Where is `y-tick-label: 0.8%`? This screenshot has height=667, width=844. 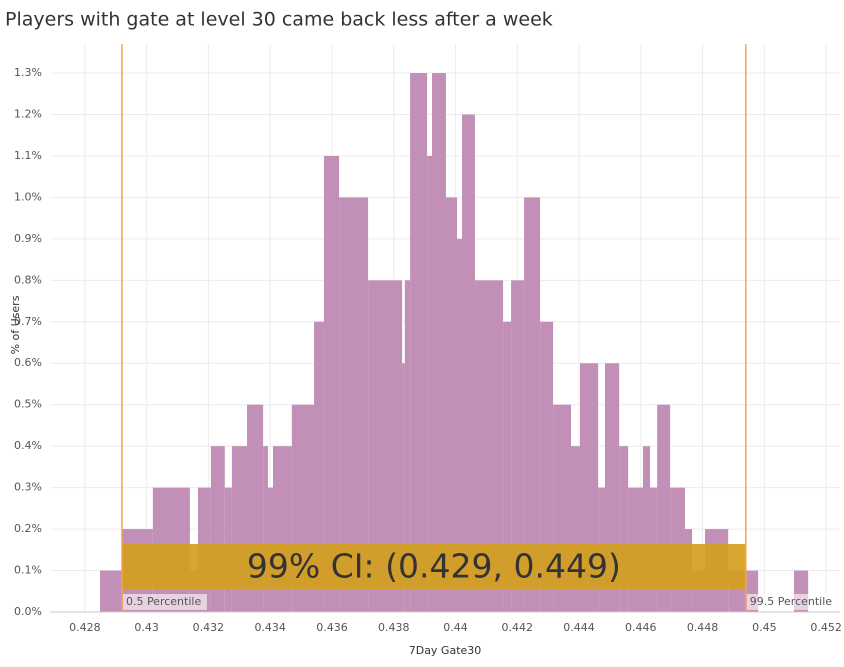 y-tick-label: 0.8% is located at coordinates (28, 279).